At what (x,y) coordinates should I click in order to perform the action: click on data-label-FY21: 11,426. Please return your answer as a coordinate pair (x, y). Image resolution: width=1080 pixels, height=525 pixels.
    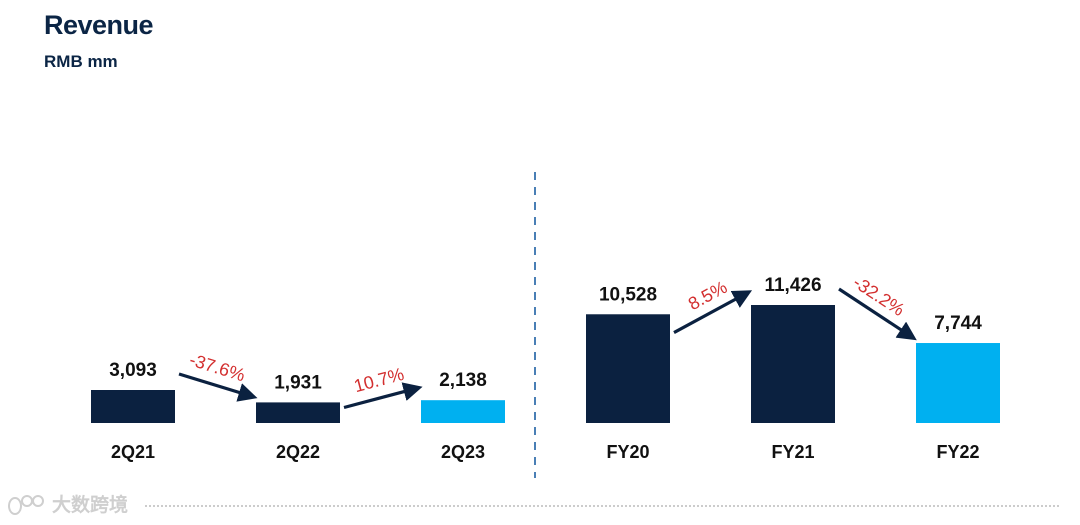
    Looking at the image, I should click on (792, 285).